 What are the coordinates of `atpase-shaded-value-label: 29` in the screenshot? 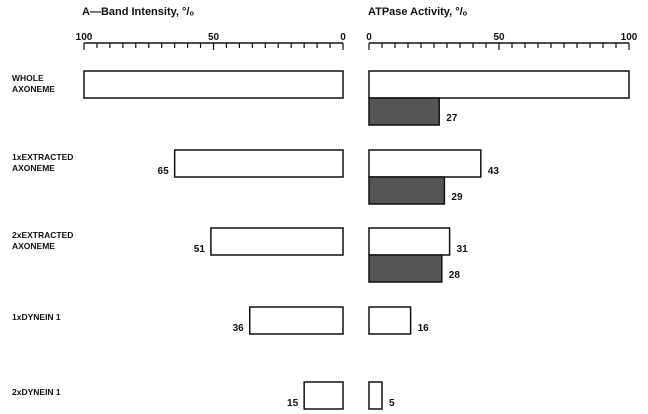 It's located at (457, 197).